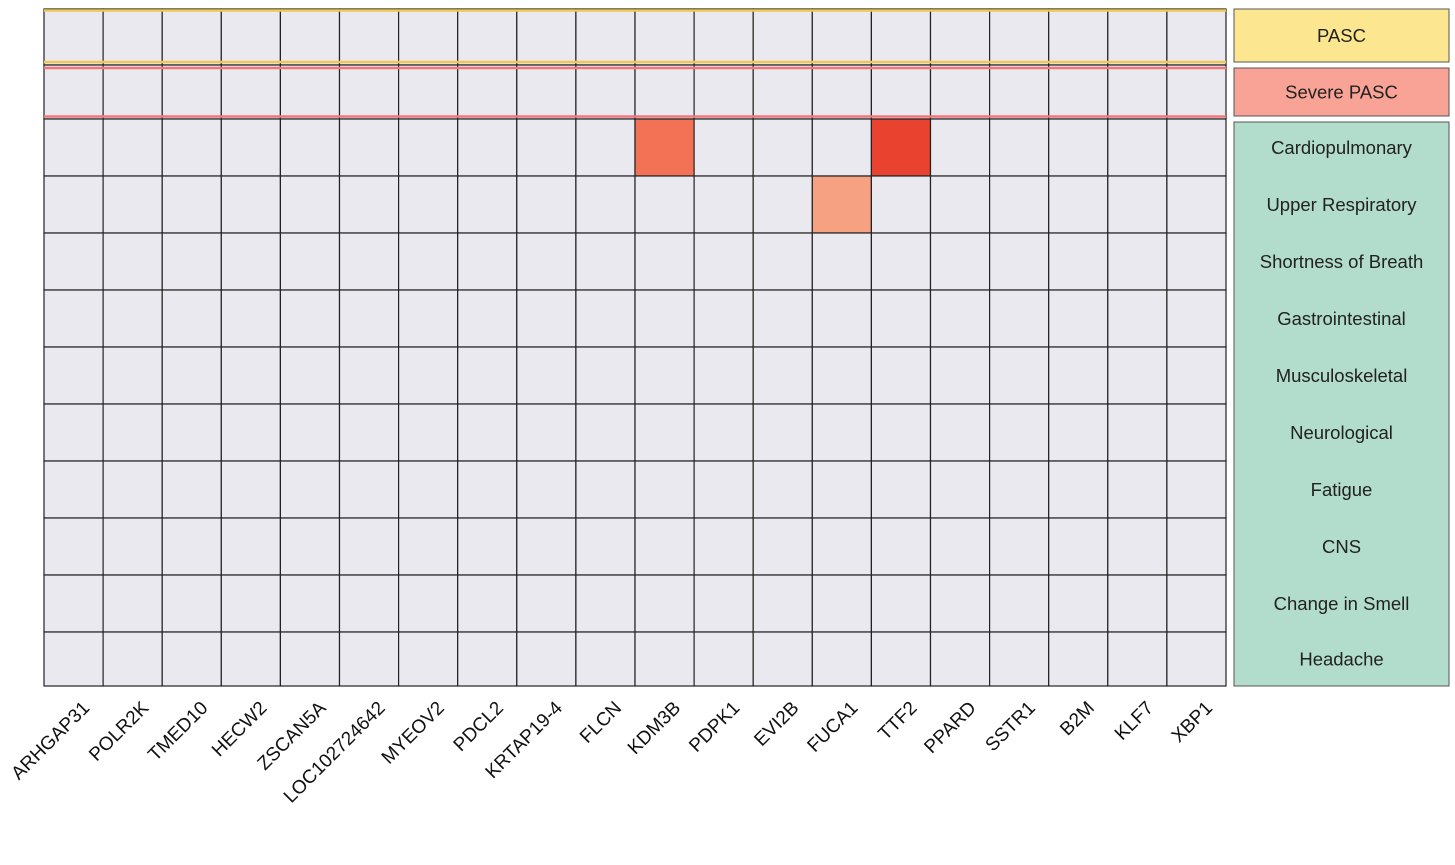  What do you see at coordinates (335, 753) in the screenshot?
I see `x-tick-label-loc102724642: LOC102724642` at bounding box center [335, 753].